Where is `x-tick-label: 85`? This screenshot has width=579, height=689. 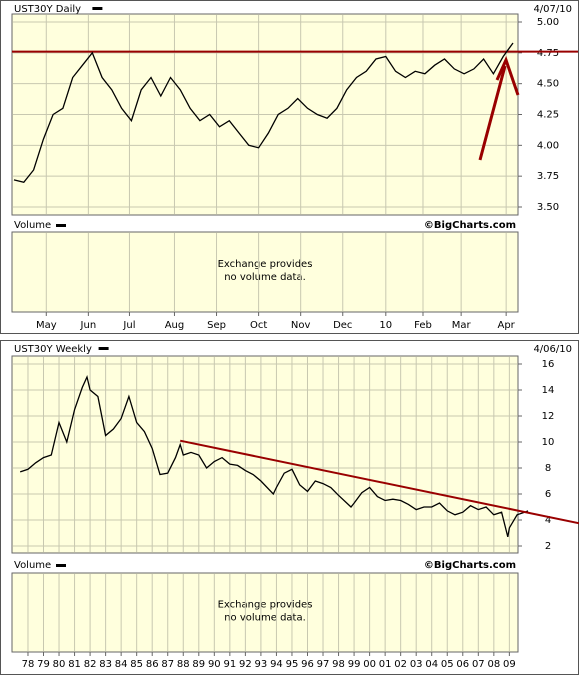 x-tick-label: 85 is located at coordinates (136, 664).